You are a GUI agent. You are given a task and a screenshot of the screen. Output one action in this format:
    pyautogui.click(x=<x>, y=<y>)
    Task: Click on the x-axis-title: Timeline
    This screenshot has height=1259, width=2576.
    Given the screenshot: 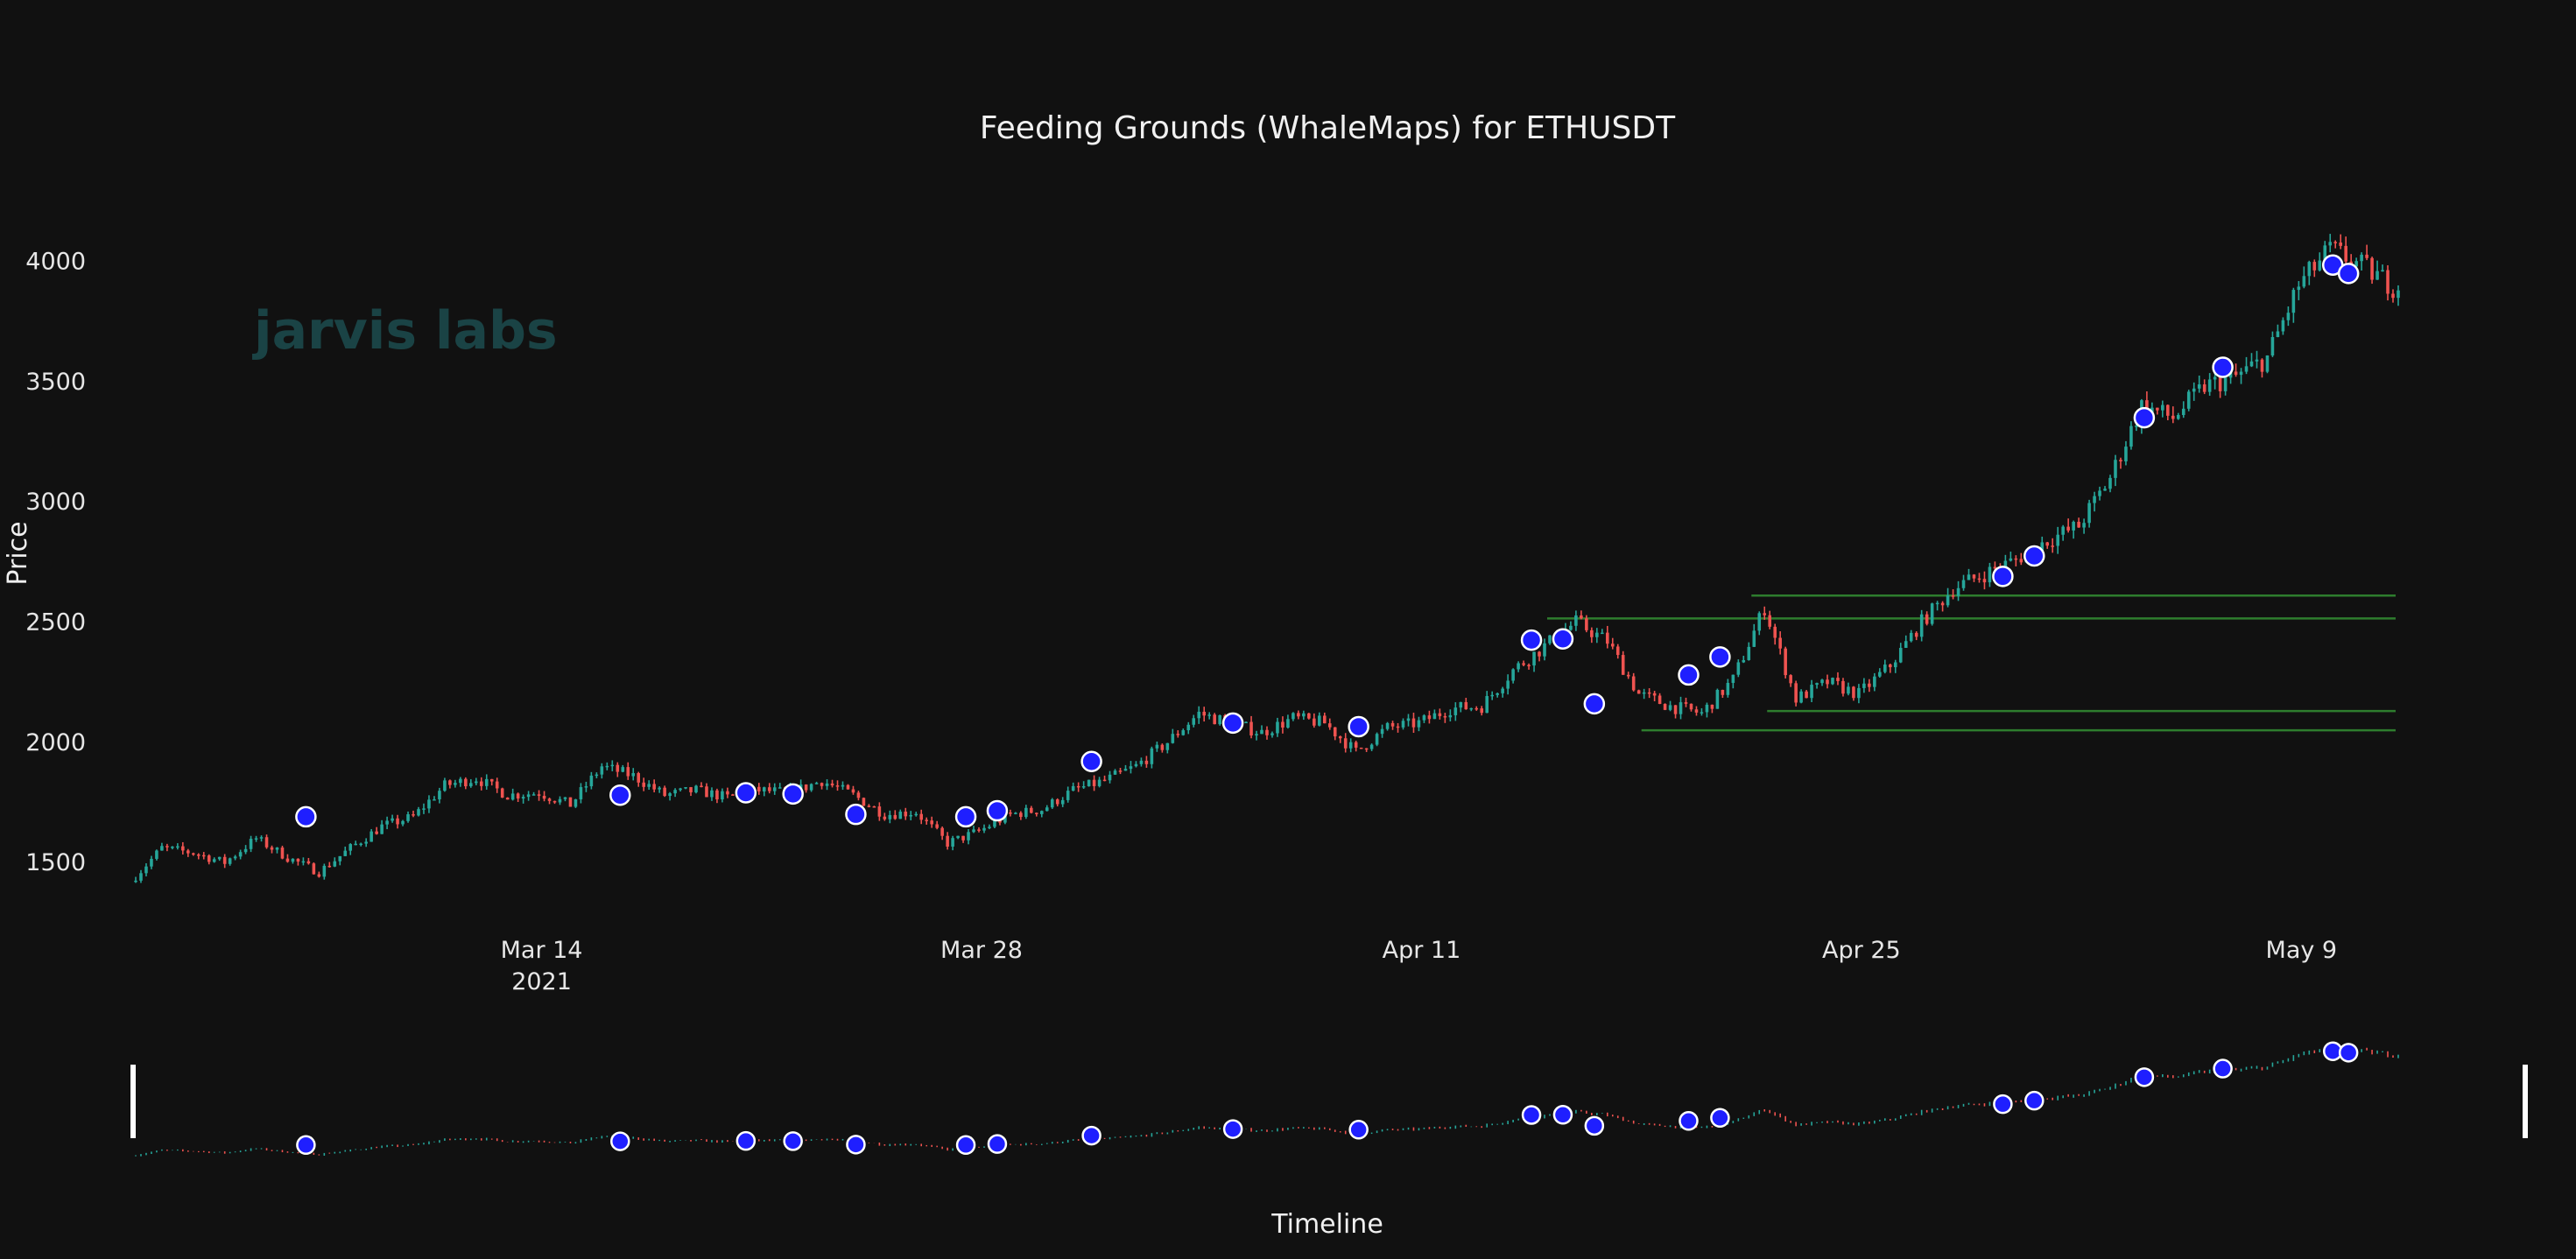 What is the action you would take?
    pyautogui.click(x=1326, y=1224)
    